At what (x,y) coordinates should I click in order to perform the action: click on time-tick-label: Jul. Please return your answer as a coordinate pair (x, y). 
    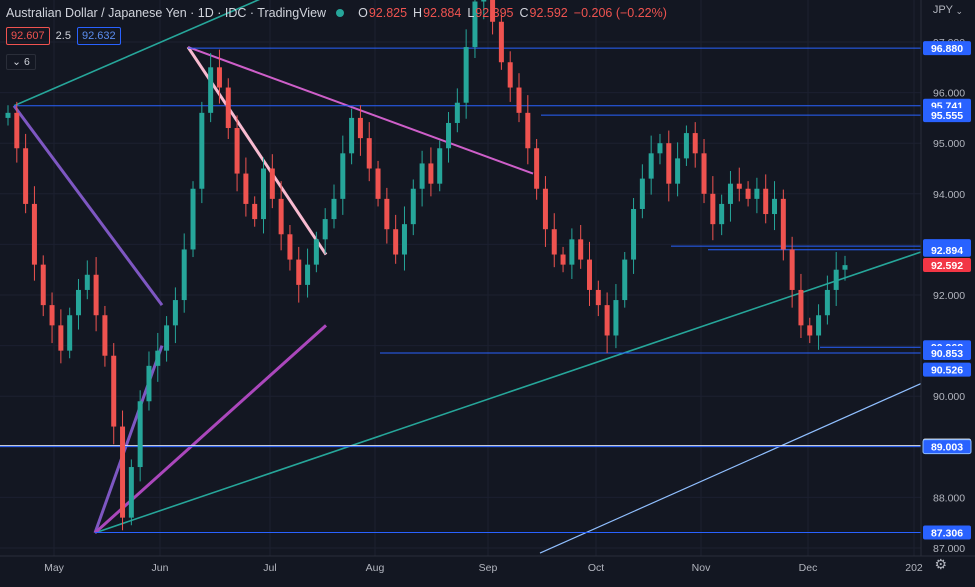
    Looking at the image, I should click on (269, 568).